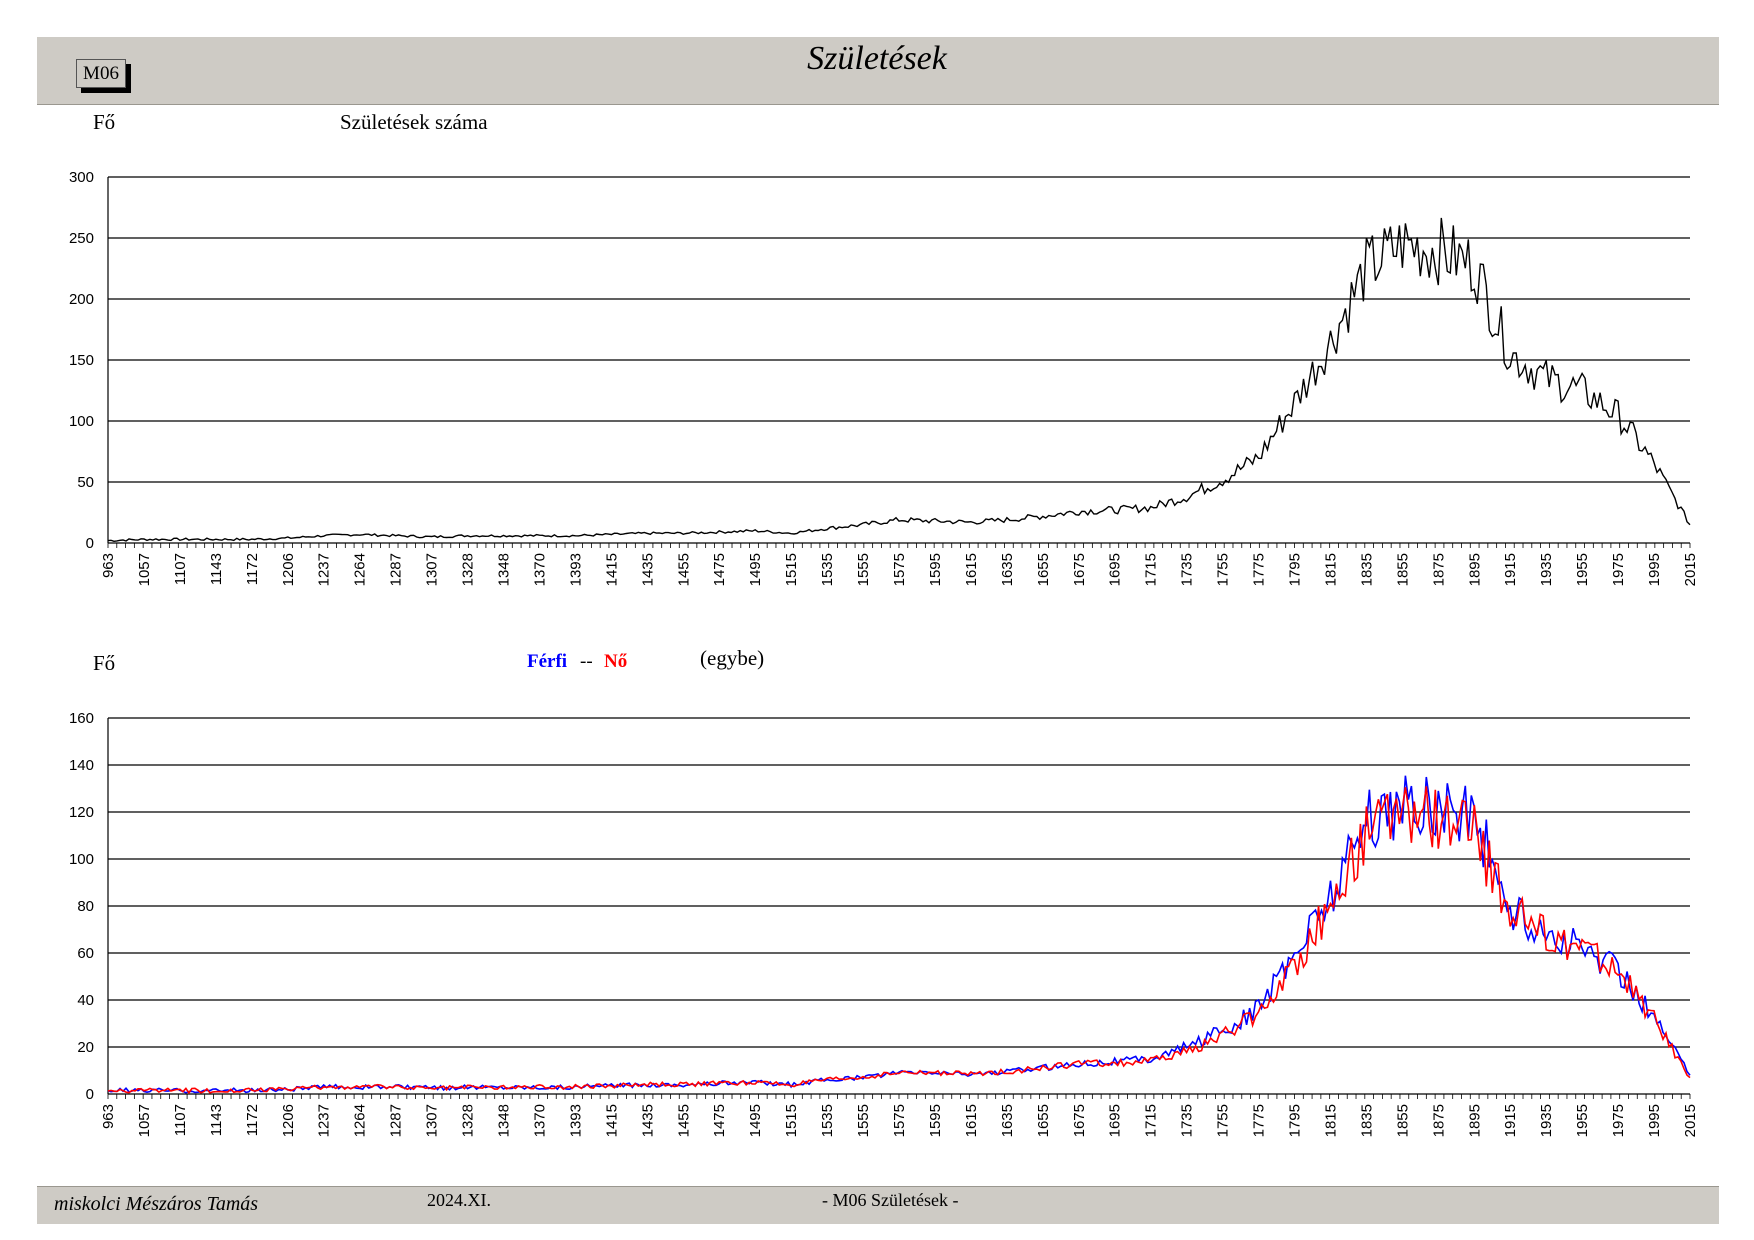 This screenshot has width=1754, height=1240. Describe the element at coordinates (252, 569) in the screenshot. I see `x-tick-label: 1172` at that location.